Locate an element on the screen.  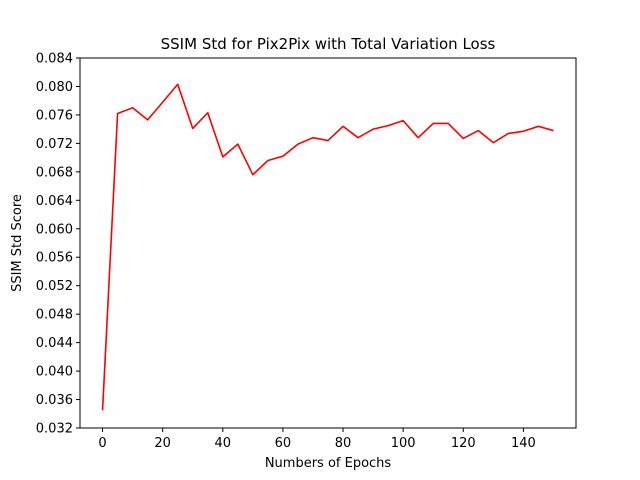
x-axis-label: Numbers of Epochs is located at coordinates (328, 463).